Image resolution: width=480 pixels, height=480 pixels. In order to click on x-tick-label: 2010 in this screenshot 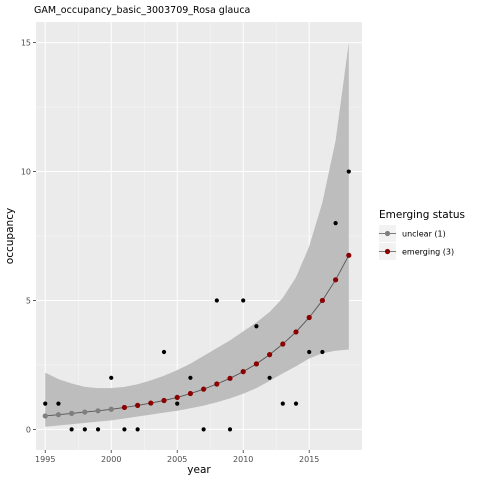, I will do `click(243, 459)`.